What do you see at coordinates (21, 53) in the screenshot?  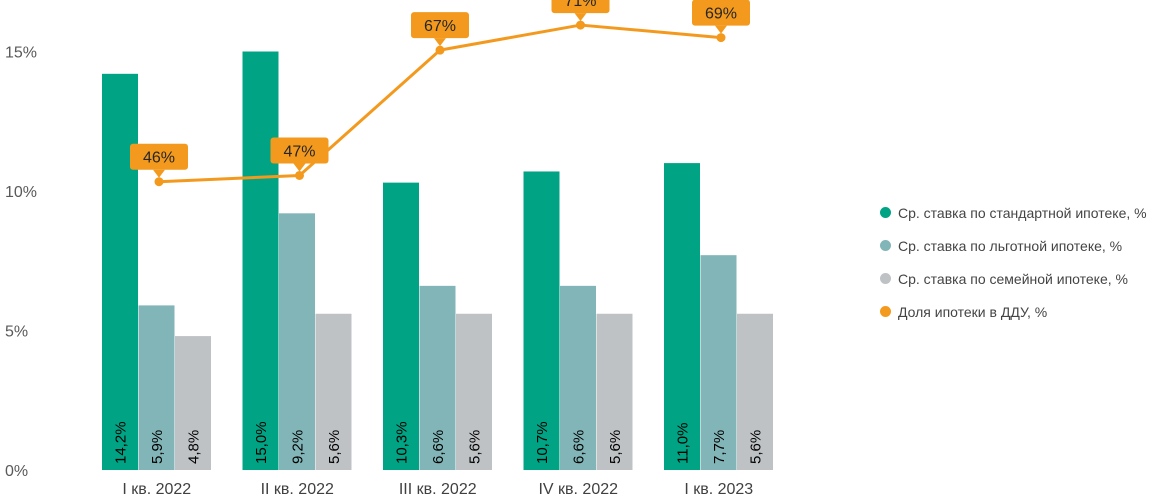 I see `y-tick-label: 15%` at bounding box center [21, 53].